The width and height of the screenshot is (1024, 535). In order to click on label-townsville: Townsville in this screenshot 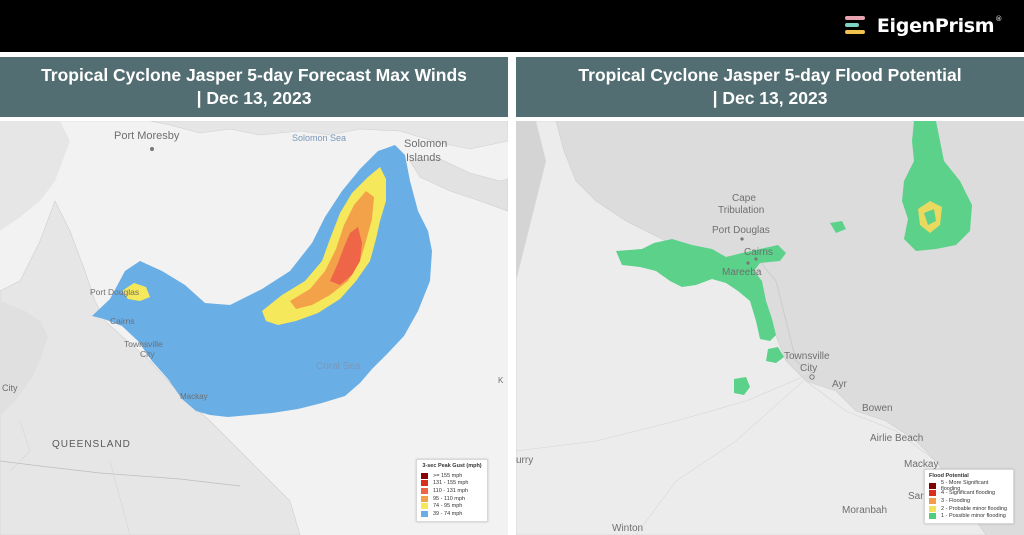, I will do `click(143, 344)`.